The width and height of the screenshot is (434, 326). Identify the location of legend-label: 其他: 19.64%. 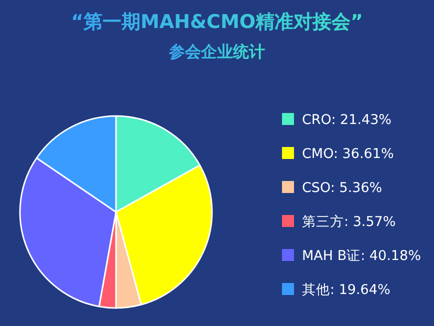
(346, 290).